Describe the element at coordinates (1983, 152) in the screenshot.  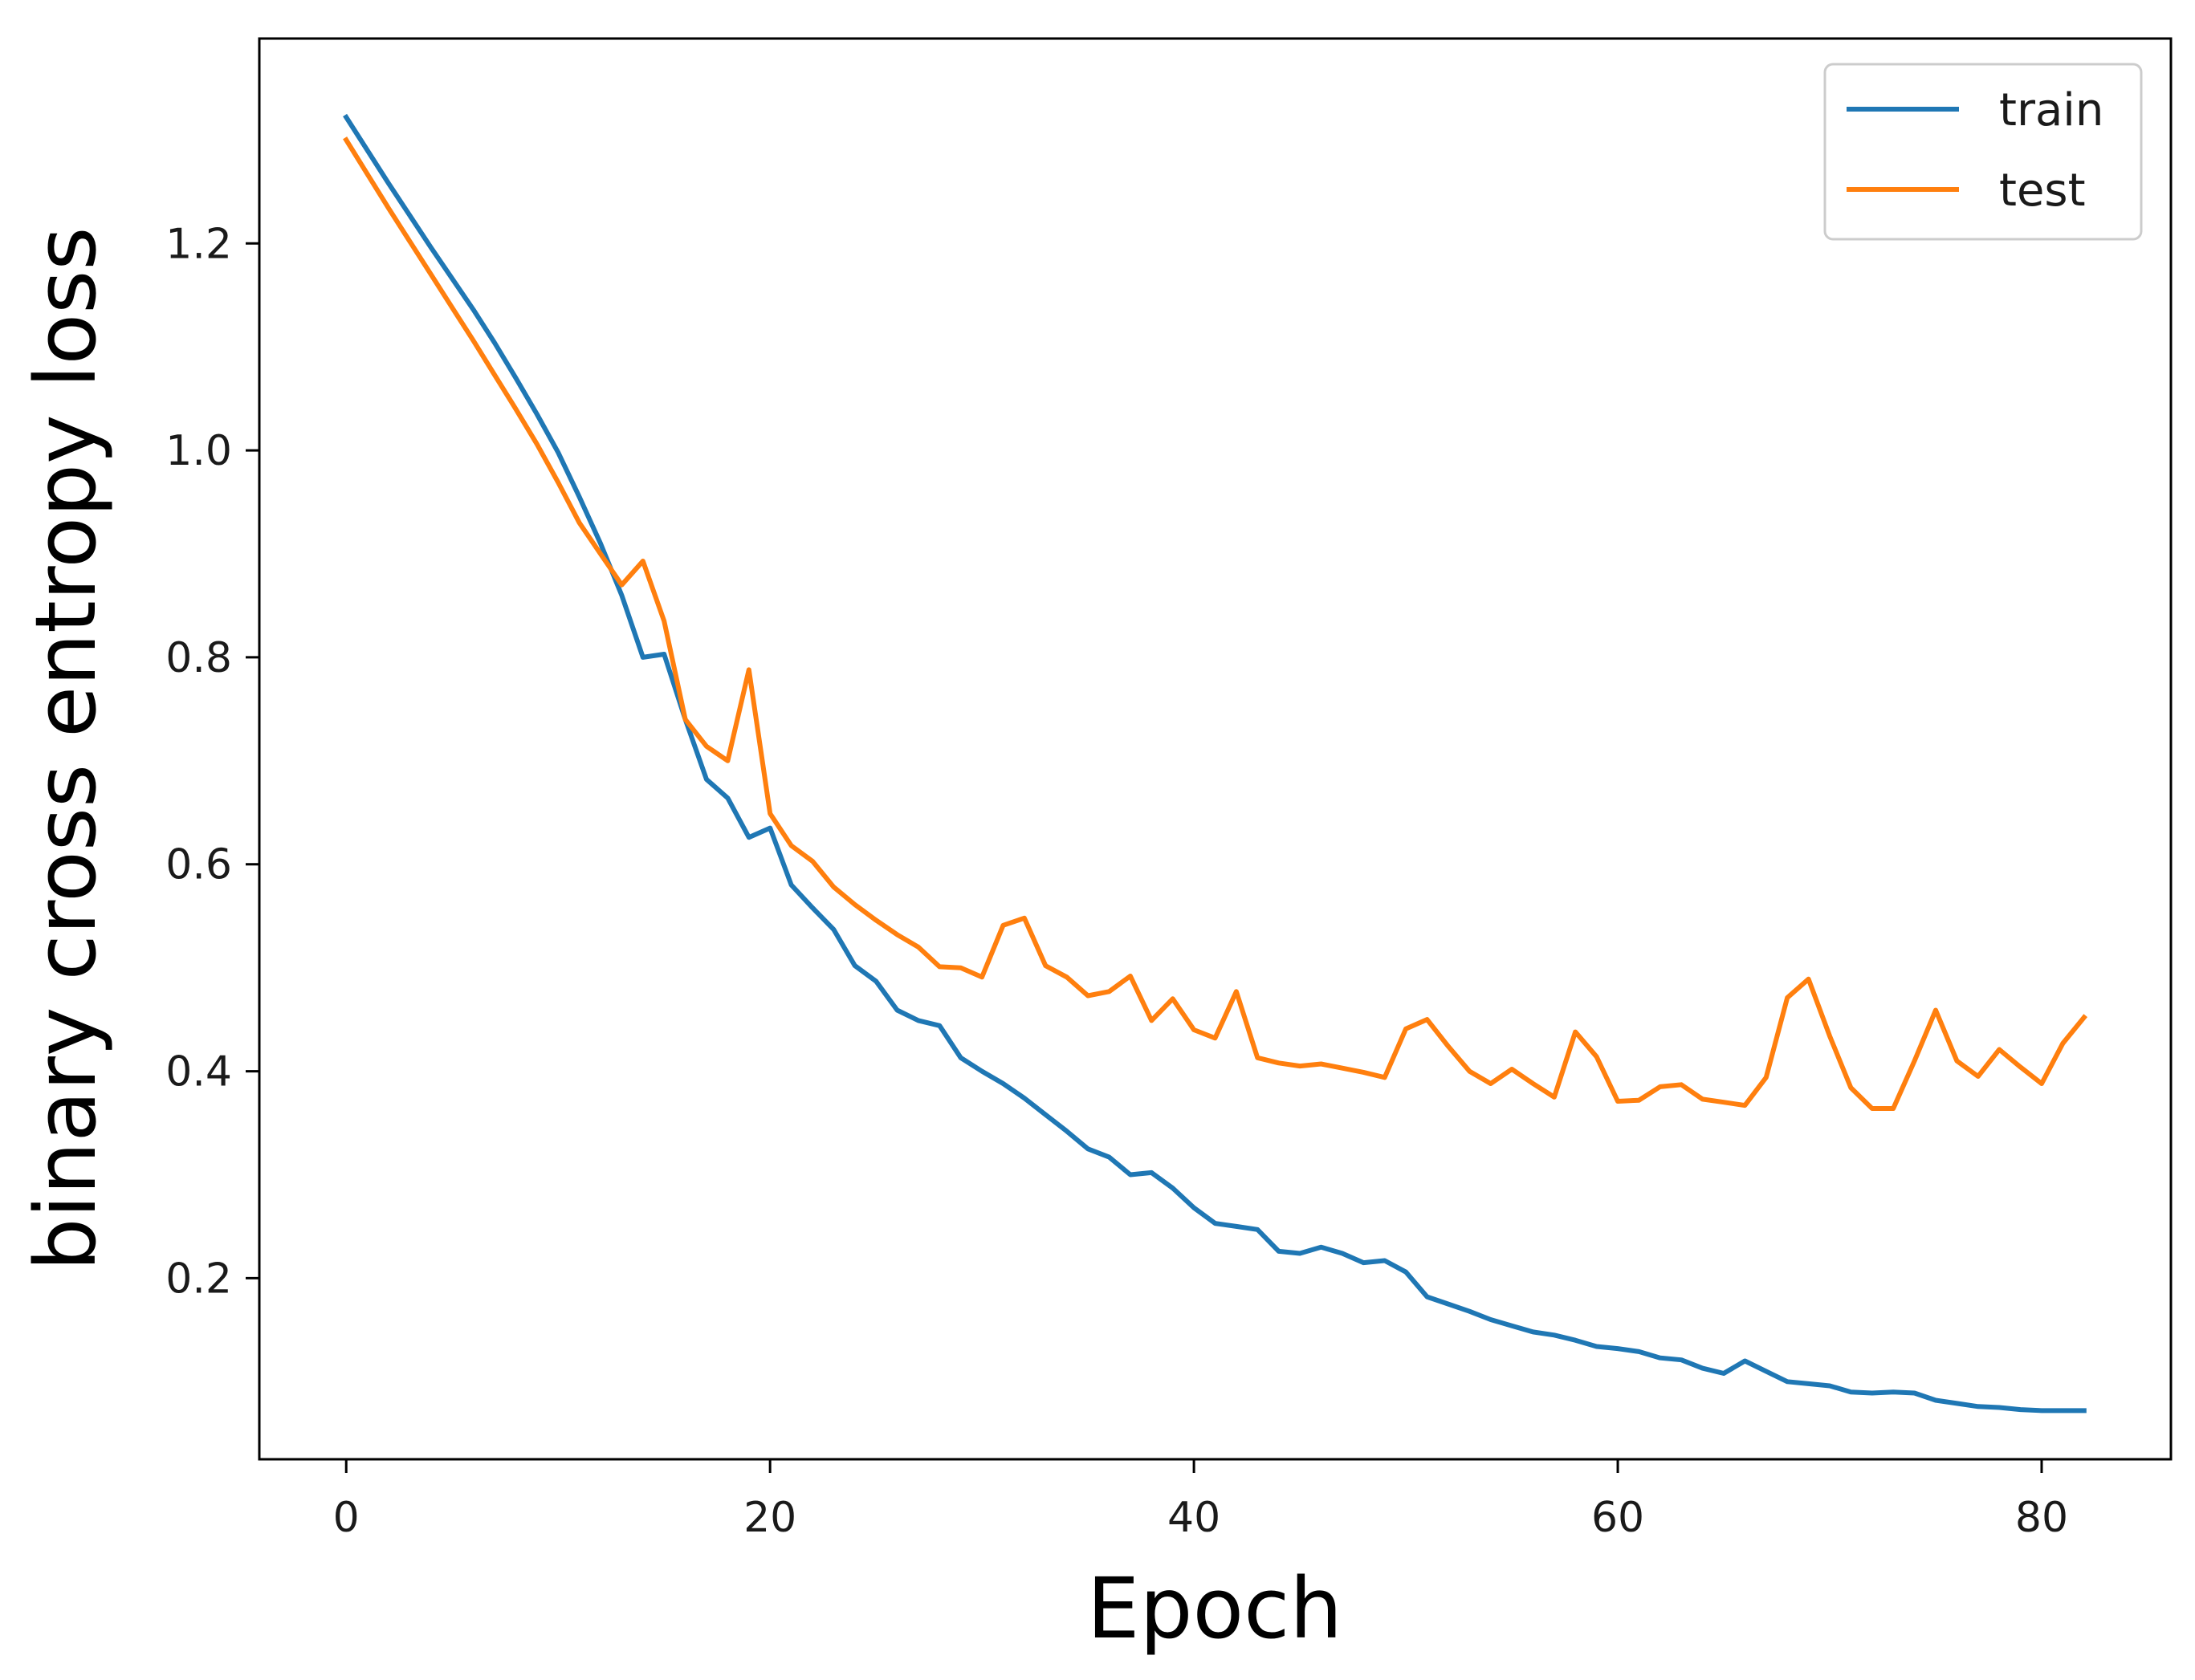
I see `legend: train test` at that location.